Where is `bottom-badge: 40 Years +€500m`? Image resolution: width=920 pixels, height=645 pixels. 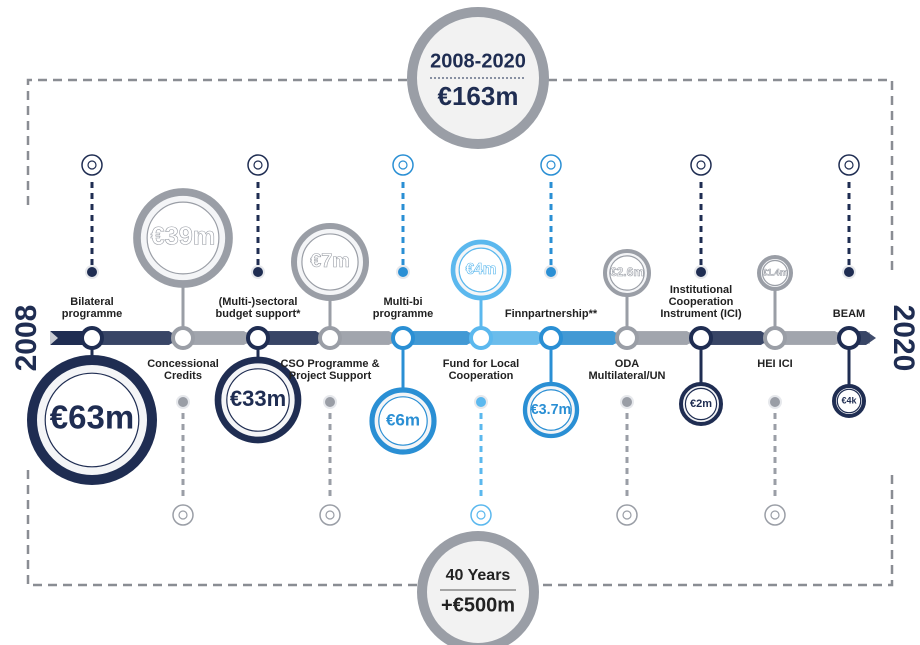
bottom-badge: 40 Years +€500m is located at coordinates (478, 588).